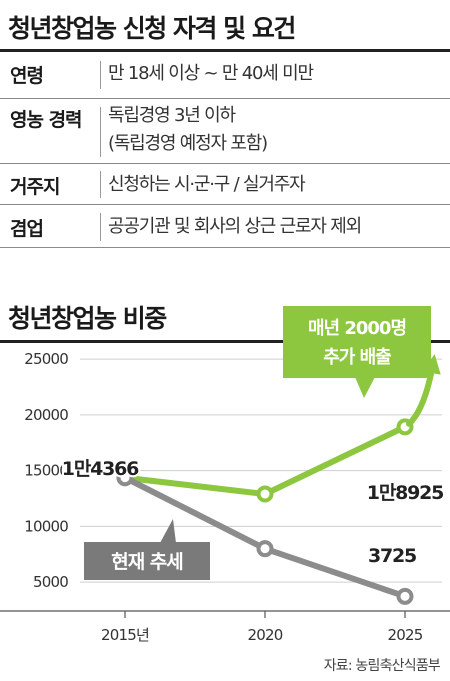 This screenshot has height=681, width=450. Describe the element at coordinates (225, 341) in the screenshot. I see `chart-top-rule` at that location.